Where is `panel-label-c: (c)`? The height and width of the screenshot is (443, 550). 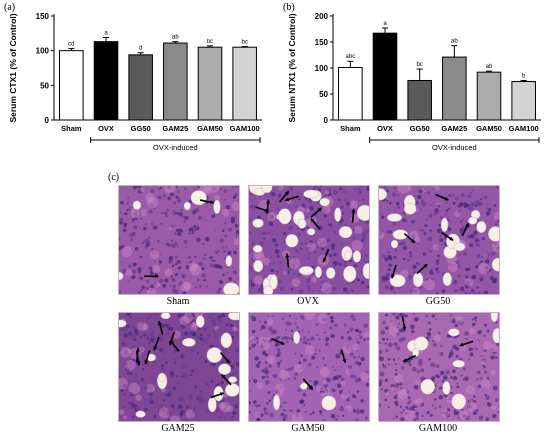
panel-label-c: (c) is located at coordinates (114, 177).